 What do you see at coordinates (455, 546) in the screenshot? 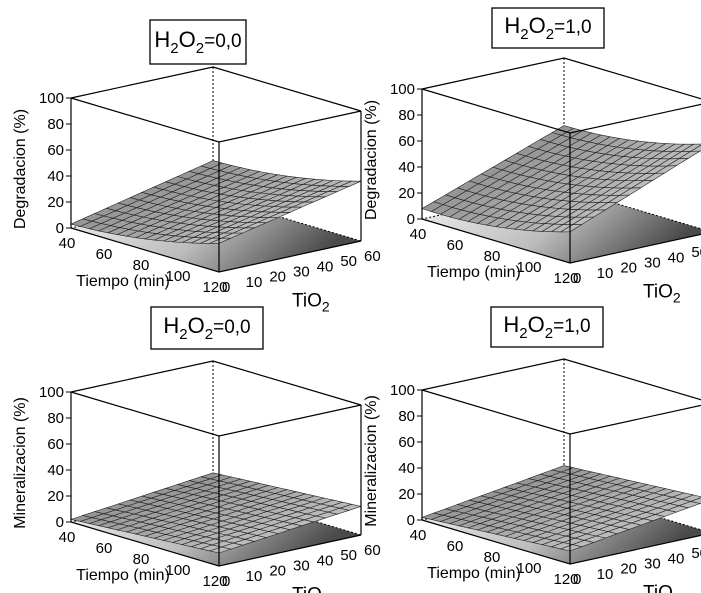
I see `x-tick-label: 60` at bounding box center [455, 546].